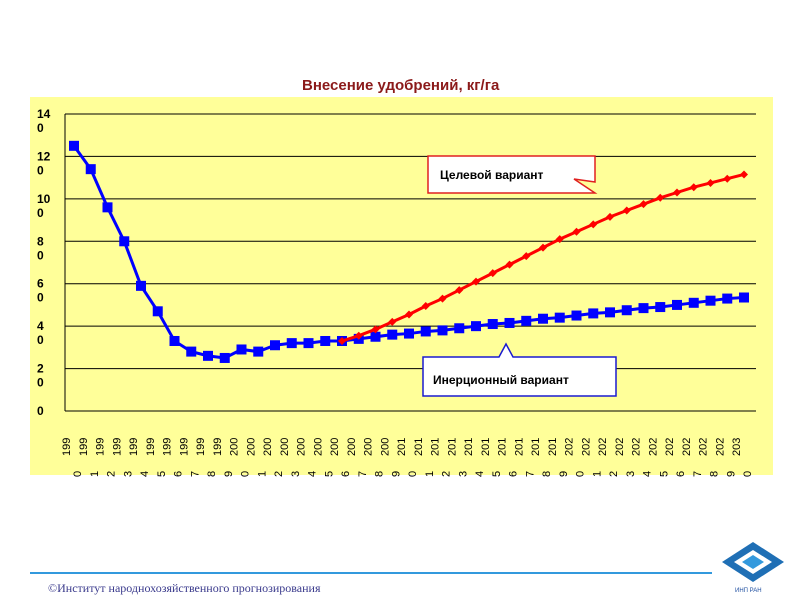 The width and height of the screenshot is (800, 600). Describe the element at coordinates (206, 457) in the screenshot. I see `x-tick-label-1998: 1998` at that location.